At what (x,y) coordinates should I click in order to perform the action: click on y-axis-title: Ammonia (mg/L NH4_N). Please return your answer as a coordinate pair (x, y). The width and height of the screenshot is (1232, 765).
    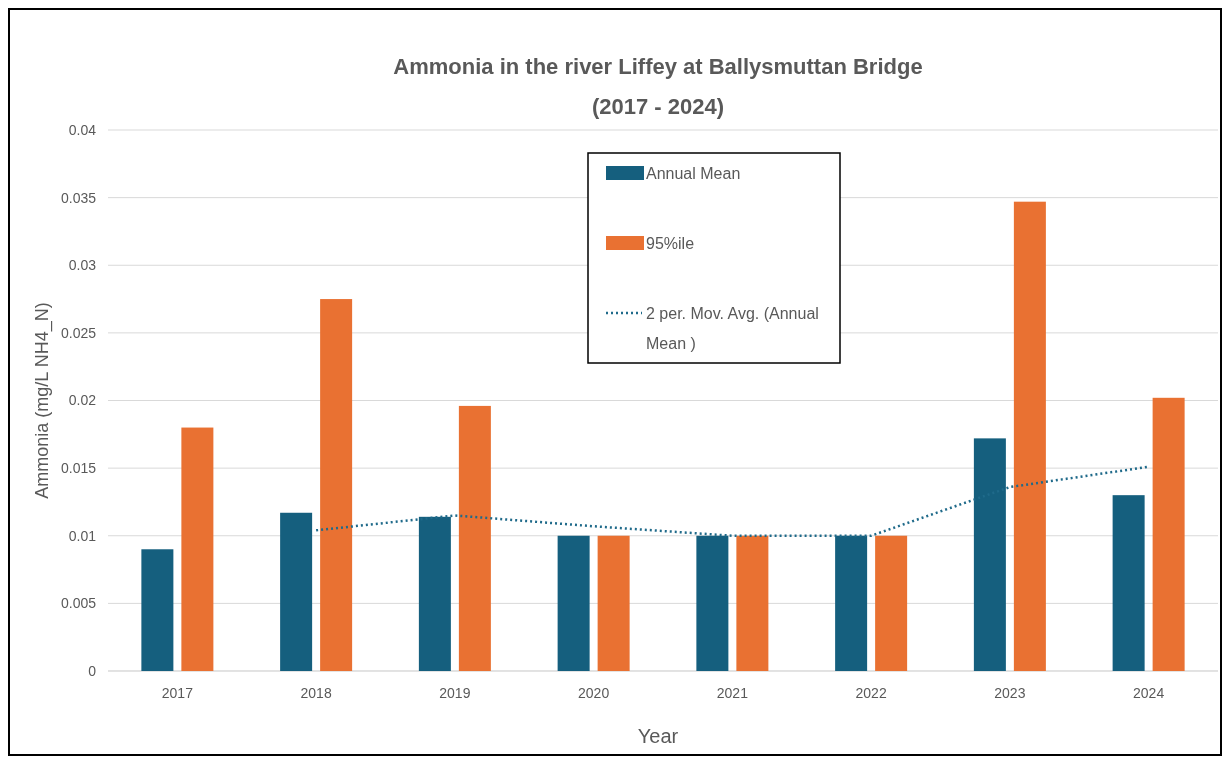
    Looking at the image, I should click on (42, 400).